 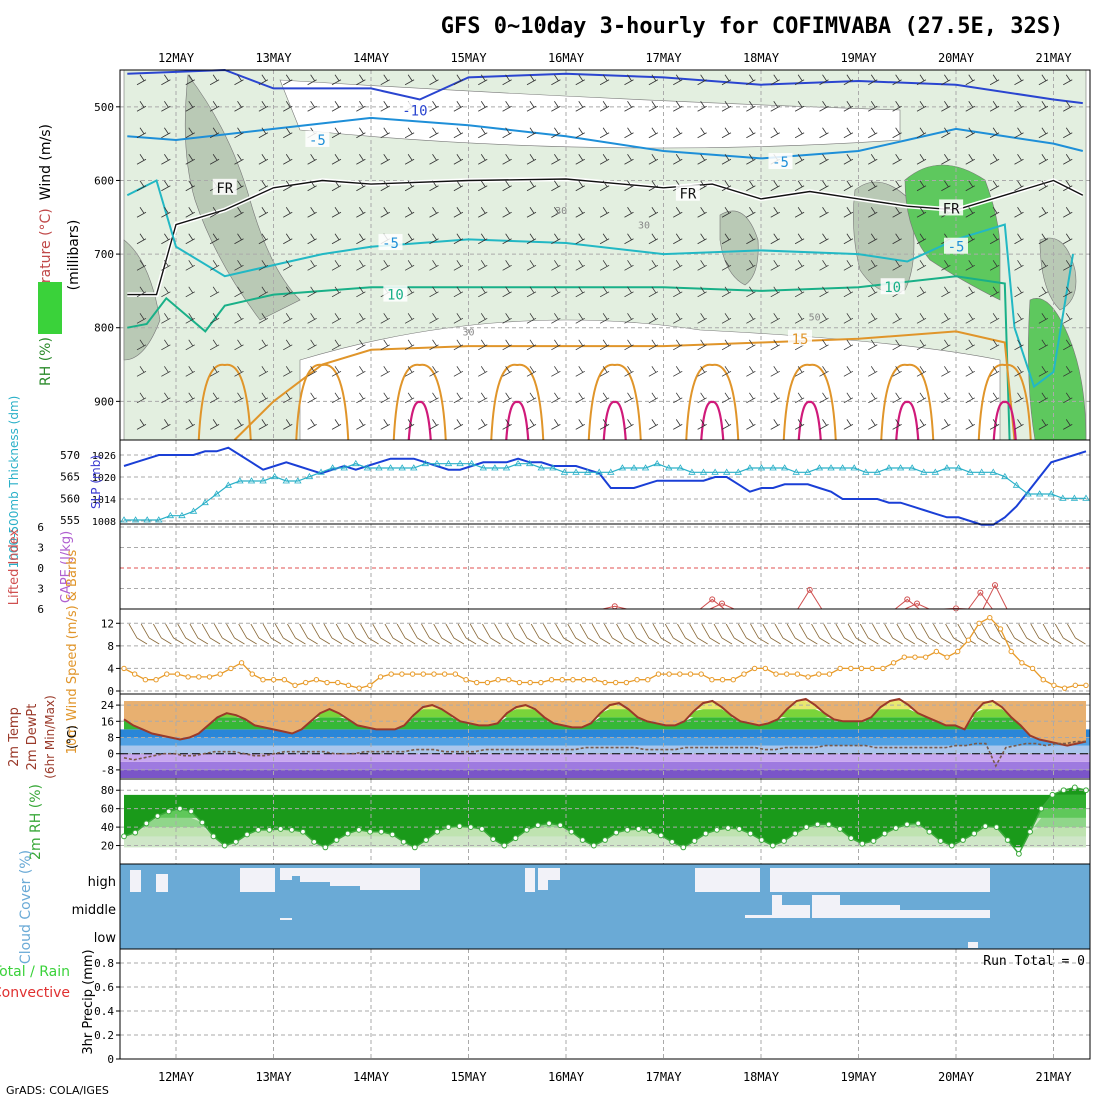 I want to click on y-tick-label: 4, so click(x=110, y=668).